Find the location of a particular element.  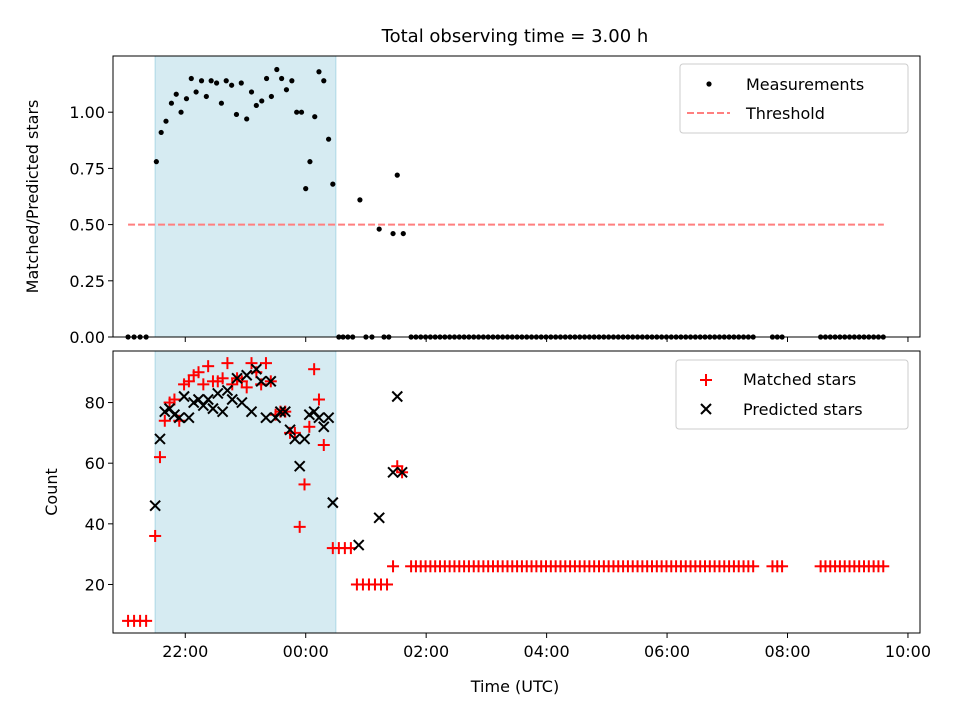

x-tick-label: 04:00 is located at coordinates (547, 651).